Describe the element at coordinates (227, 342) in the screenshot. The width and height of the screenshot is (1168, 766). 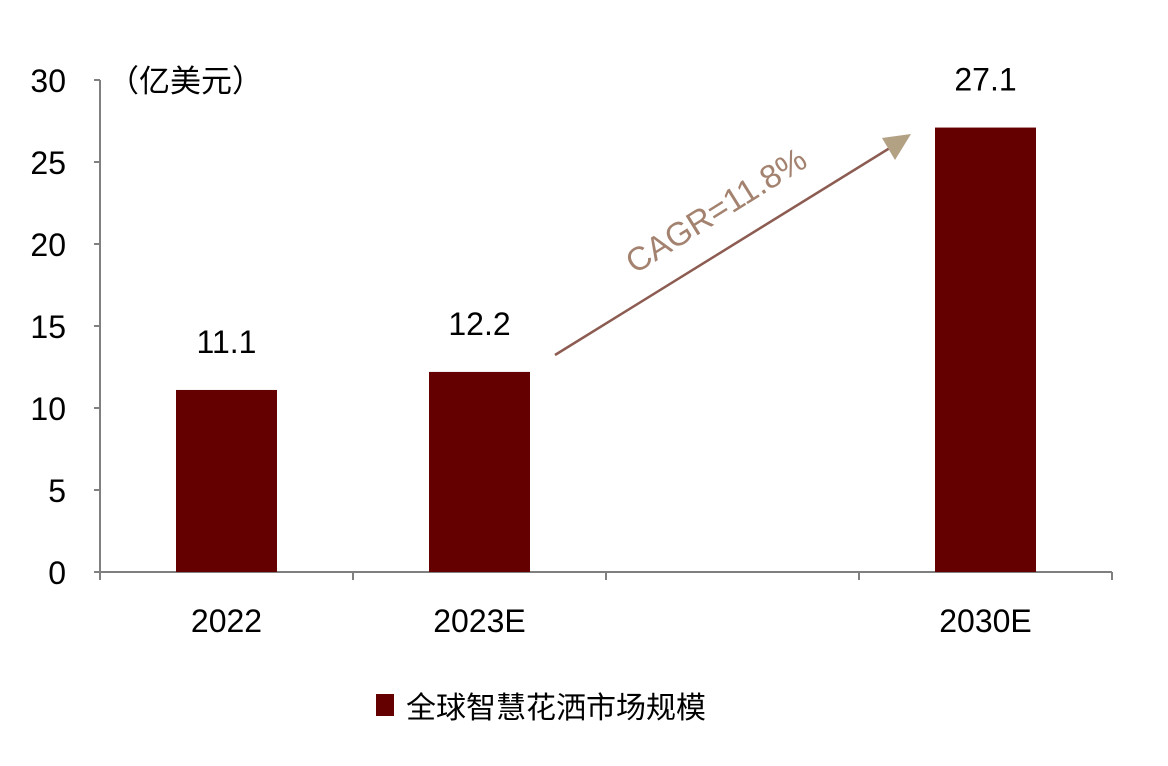
I see `data-label: 11.1` at that location.